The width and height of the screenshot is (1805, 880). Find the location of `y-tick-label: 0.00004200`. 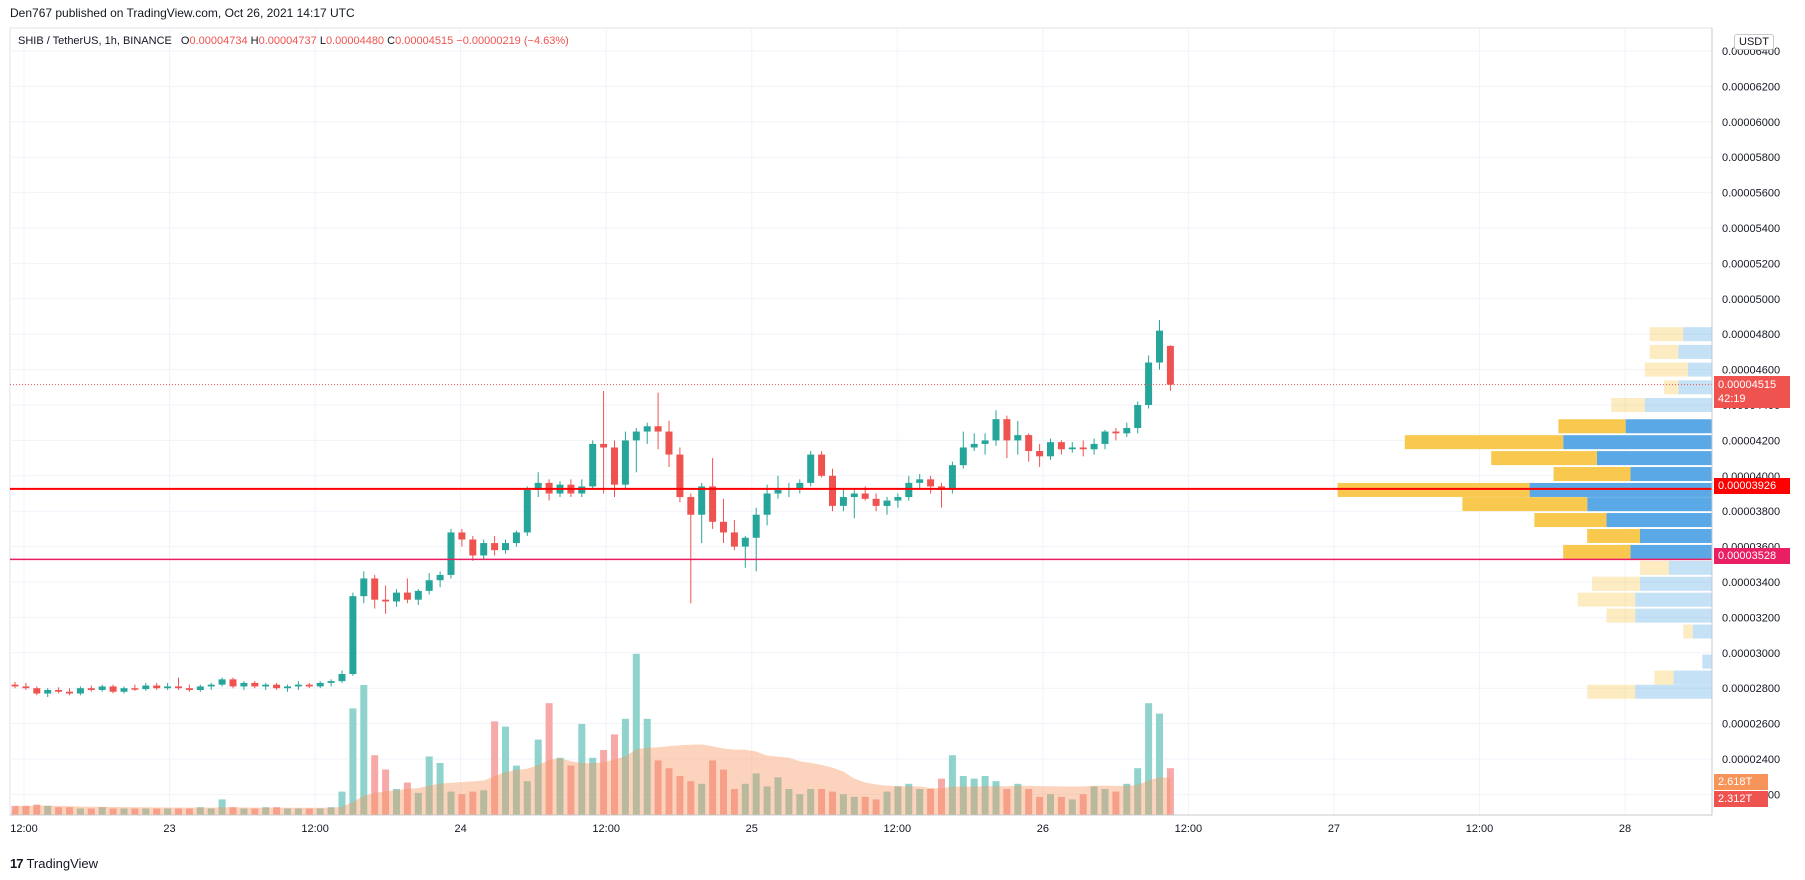

y-tick-label: 0.00004200 is located at coordinates (1751, 441).